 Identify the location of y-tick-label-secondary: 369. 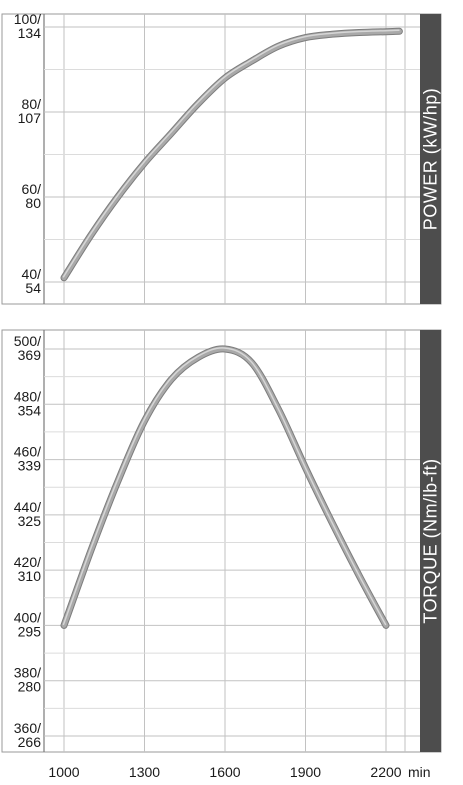
(30, 355).